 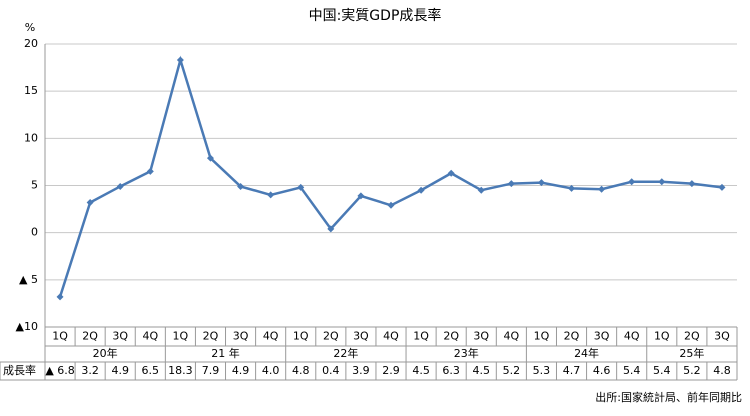 What do you see at coordinates (361, 370) in the screenshot?
I see `value-label: 3.9` at bounding box center [361, 370].